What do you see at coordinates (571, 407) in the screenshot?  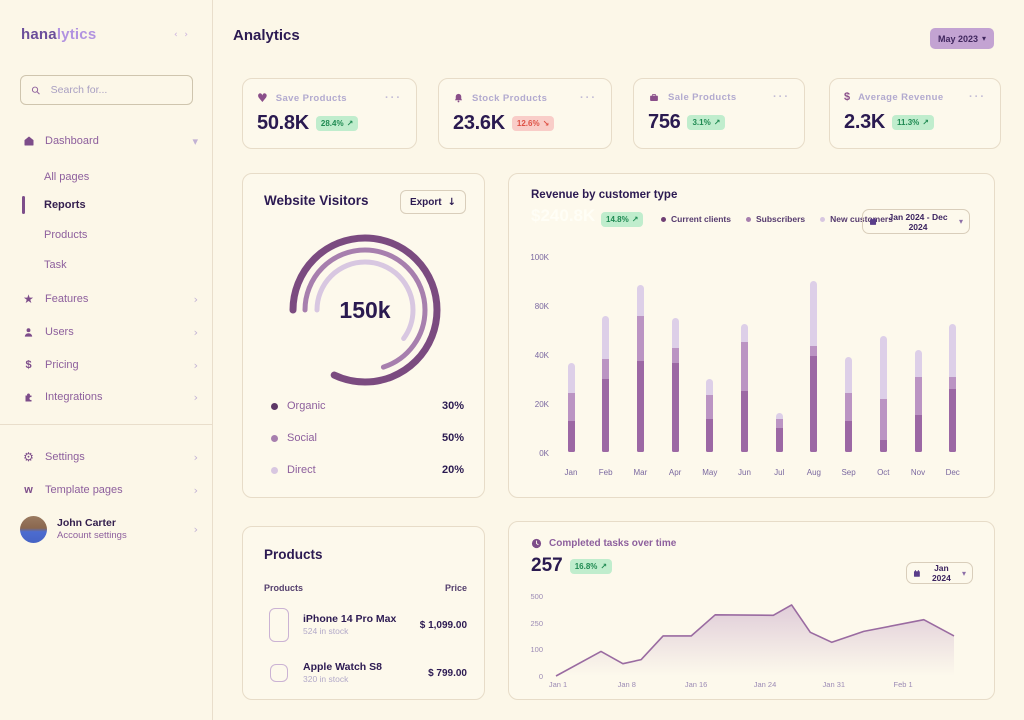 I see `bar-jan` at bounding box center [571, 407].